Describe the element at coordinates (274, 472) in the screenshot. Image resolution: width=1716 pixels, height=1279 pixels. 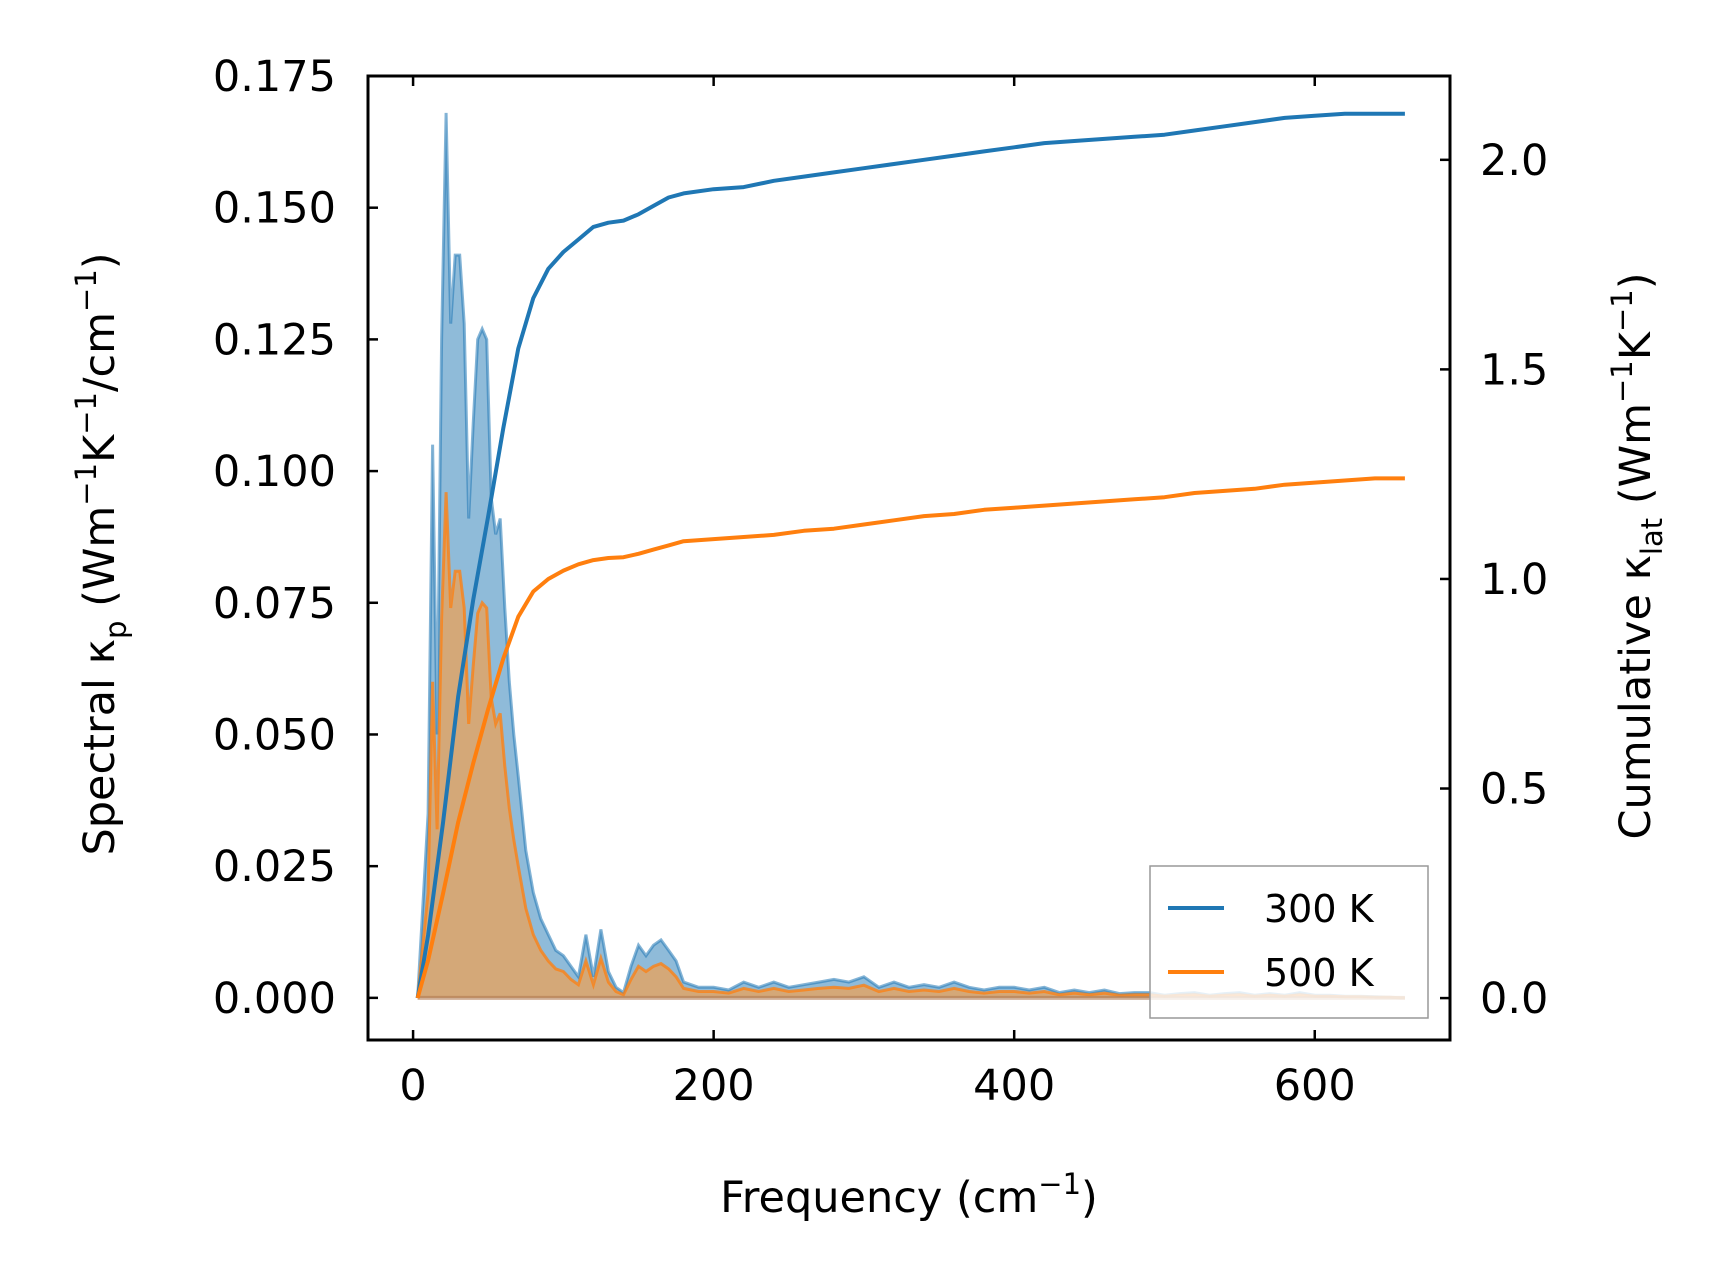
I see `y-left-tick-label: 0.100` at that location.